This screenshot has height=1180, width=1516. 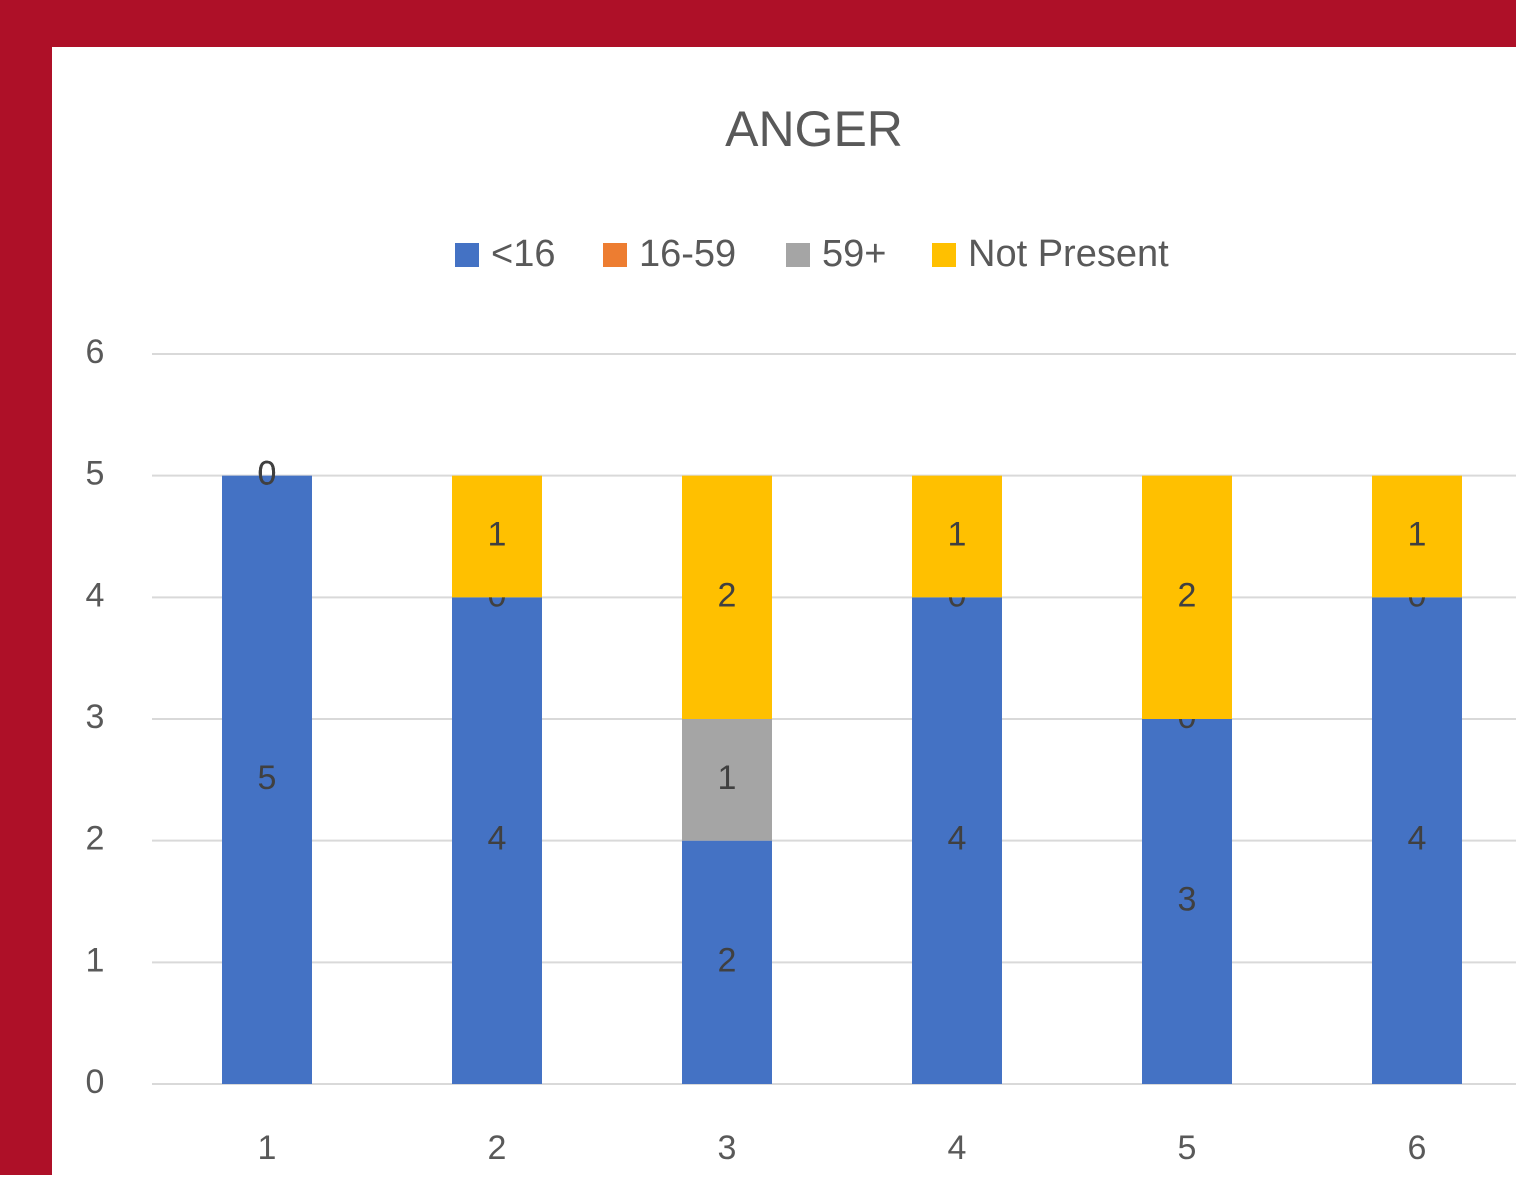 I want to click on y-tick-label: 0, so click(x=95, y=1082).